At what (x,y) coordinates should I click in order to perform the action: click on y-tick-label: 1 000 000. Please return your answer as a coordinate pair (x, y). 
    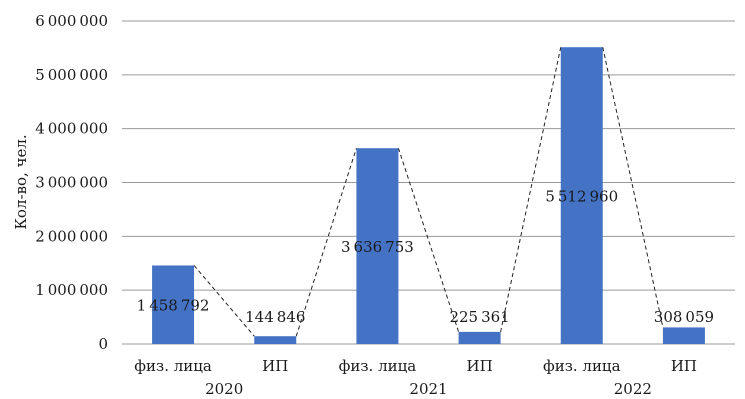
    Looking at the image, I should click on (71, 290).